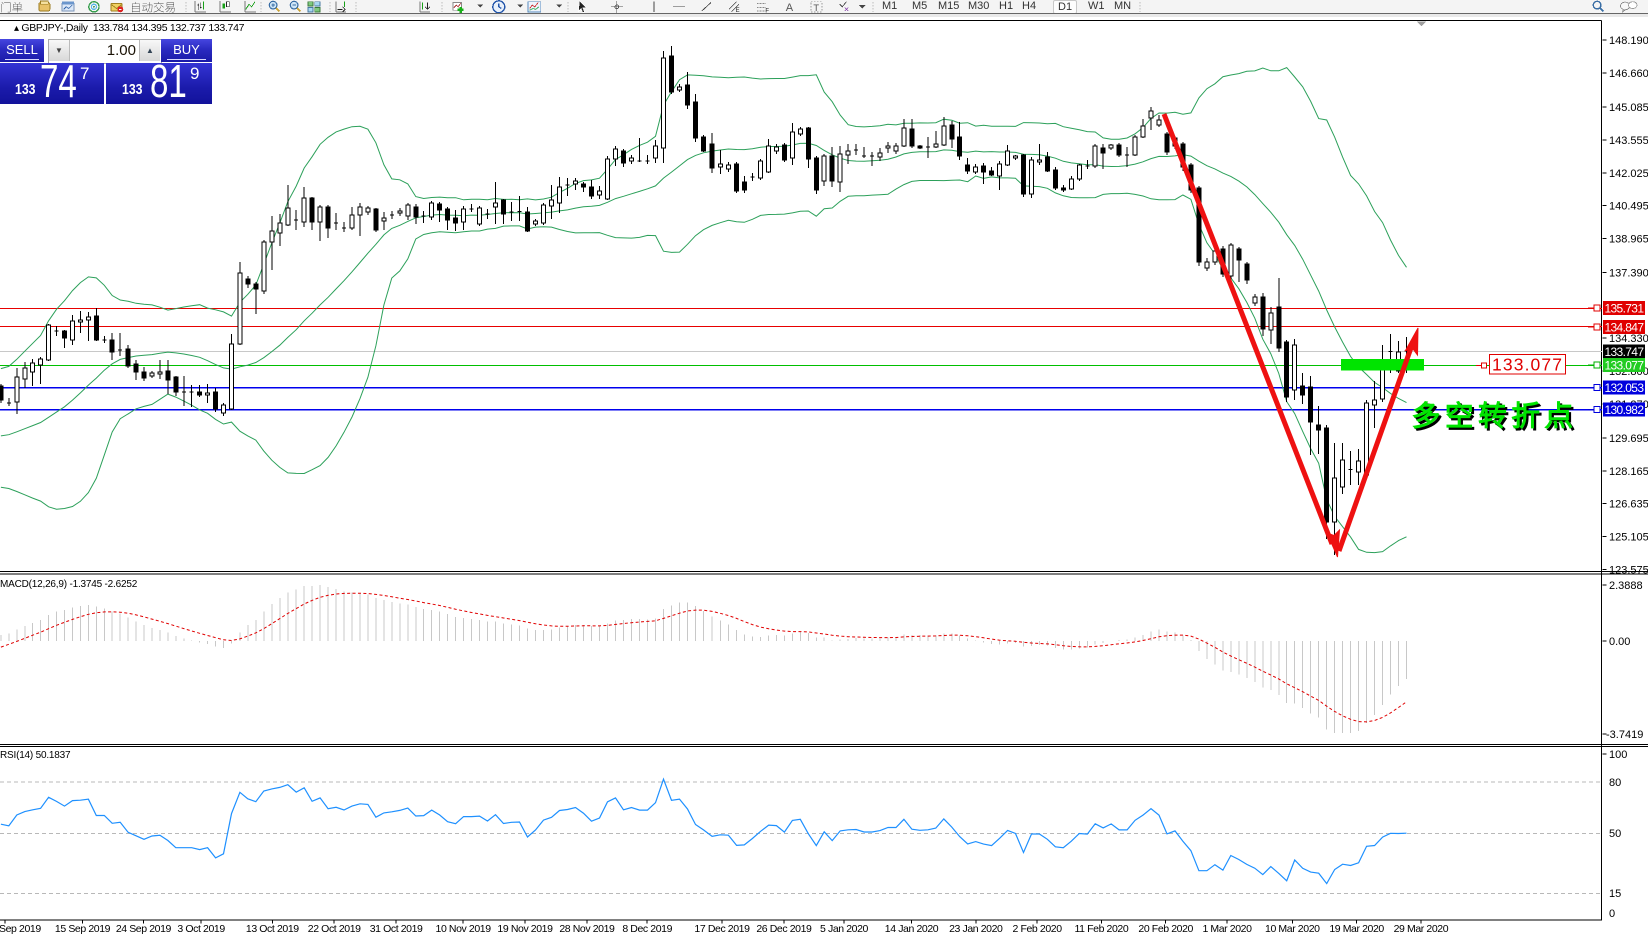 The height and width of the screenshot is (938, 1648). Describe the element at coordinates (1619, 642) in the screenshot. I see `svg-text: 0.00` at that location.